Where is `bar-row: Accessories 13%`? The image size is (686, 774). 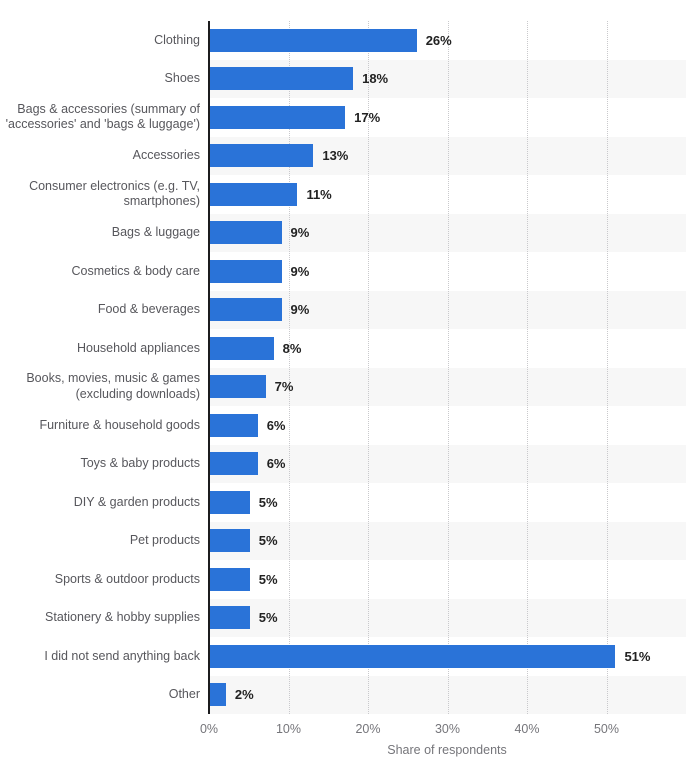
bar-row: Accessories 13% is located at coordinates (343, 155).